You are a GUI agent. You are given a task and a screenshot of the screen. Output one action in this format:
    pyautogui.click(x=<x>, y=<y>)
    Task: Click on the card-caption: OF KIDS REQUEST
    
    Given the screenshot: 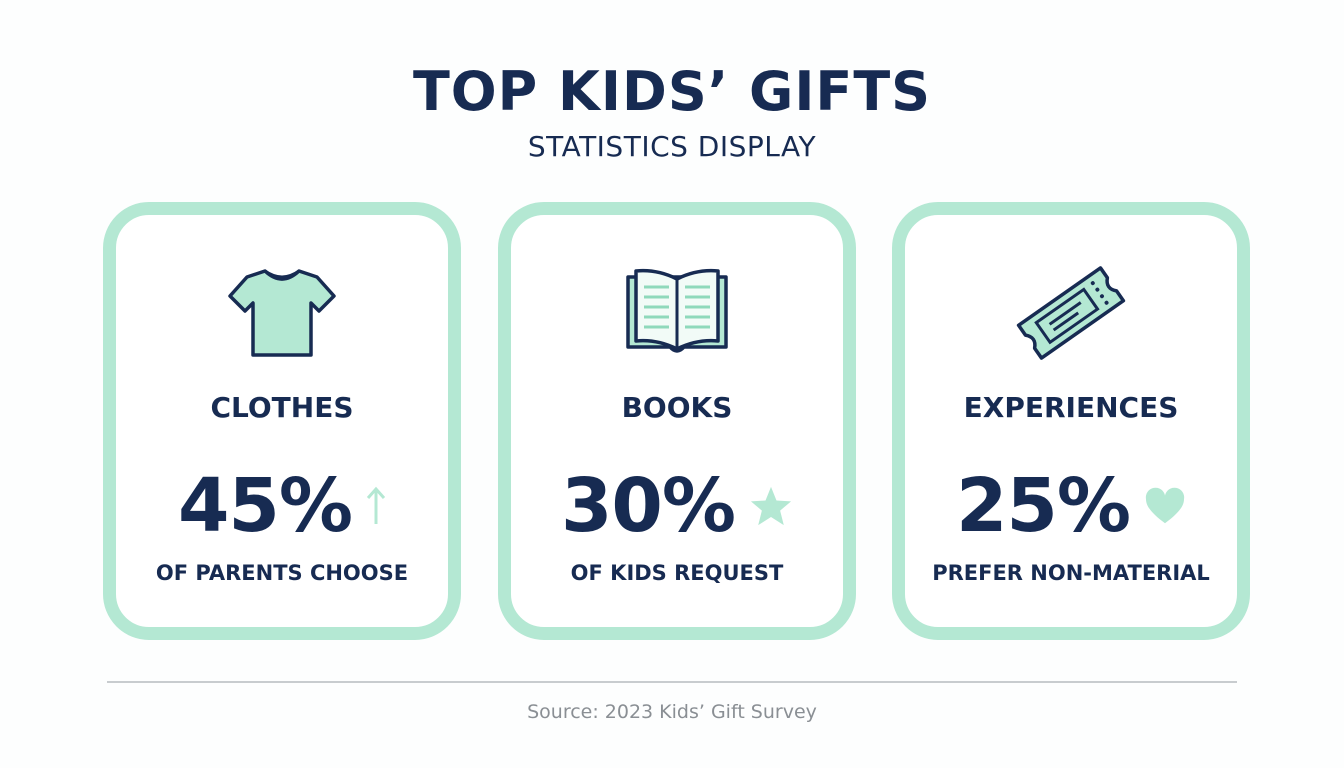 What is the action you would take?
    pyautogui.click(x=677, y=573)
    